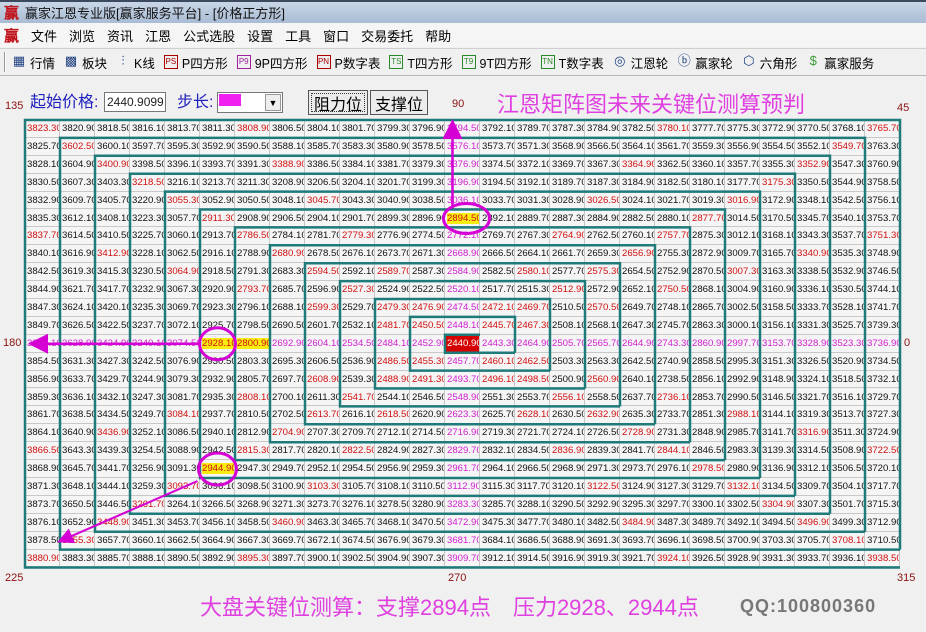  What do you see at coordinates (672, 146) in the screenshot?
I see `grid-cell: 3561.70` at bounding box center [672, 146].